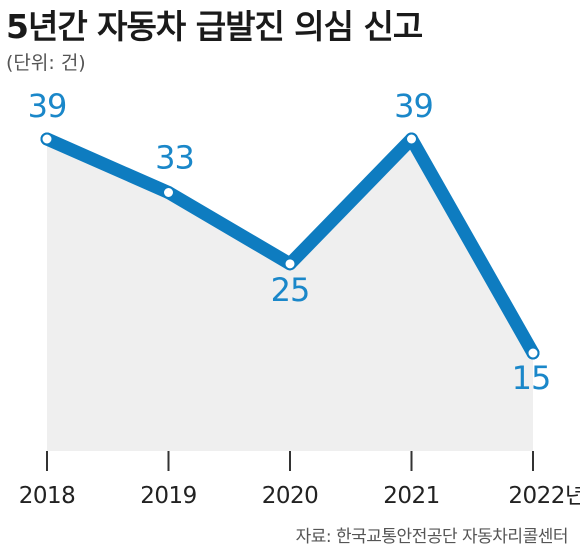  What do you see at coordinates (290, 461) in the screenshot?
I see `tick-layer` at bounding box center [290, 461].